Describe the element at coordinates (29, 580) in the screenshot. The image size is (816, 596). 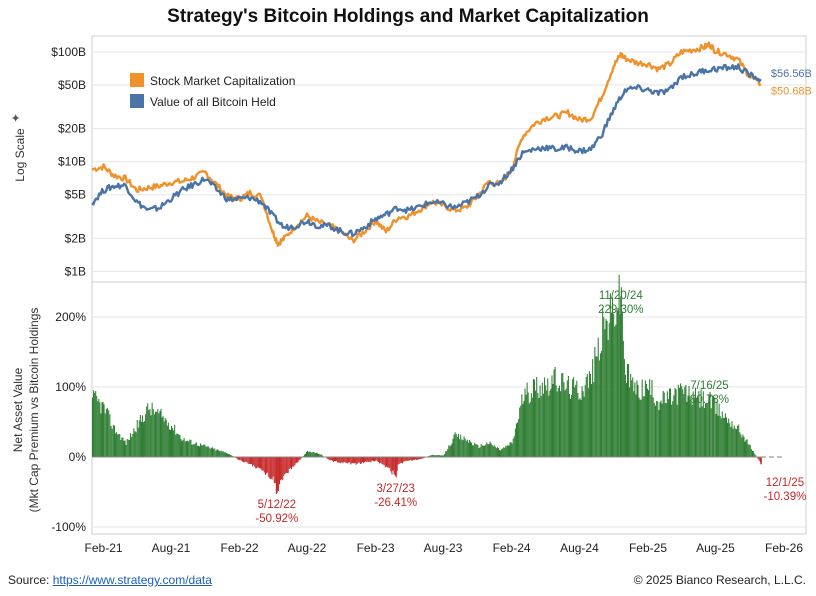
I see `source-label: Source:` at that location.